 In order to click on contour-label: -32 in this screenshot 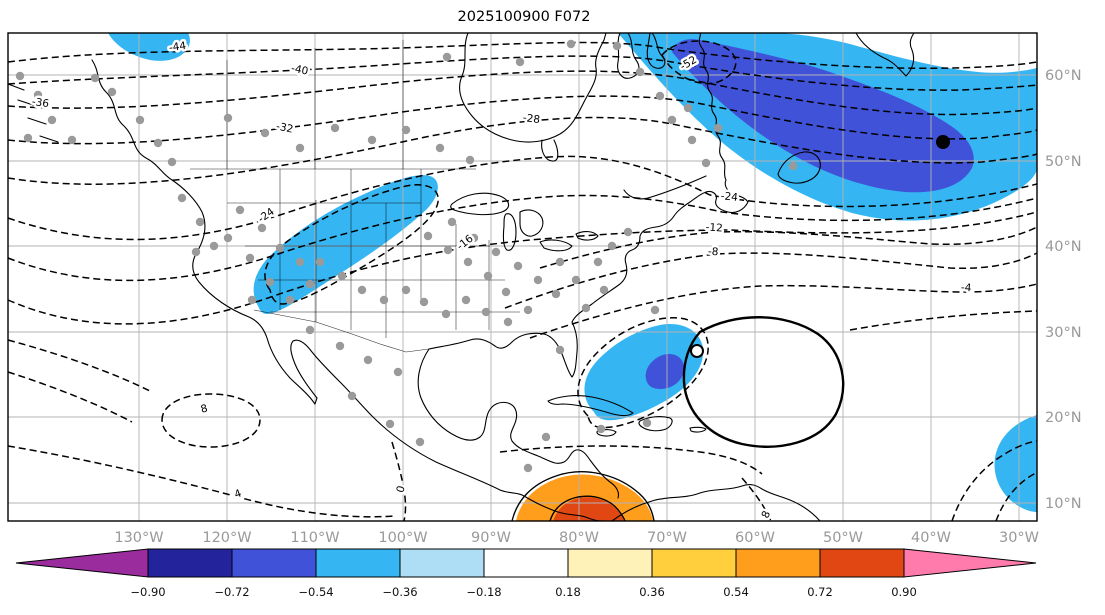, I will do `click(284, 127)`.